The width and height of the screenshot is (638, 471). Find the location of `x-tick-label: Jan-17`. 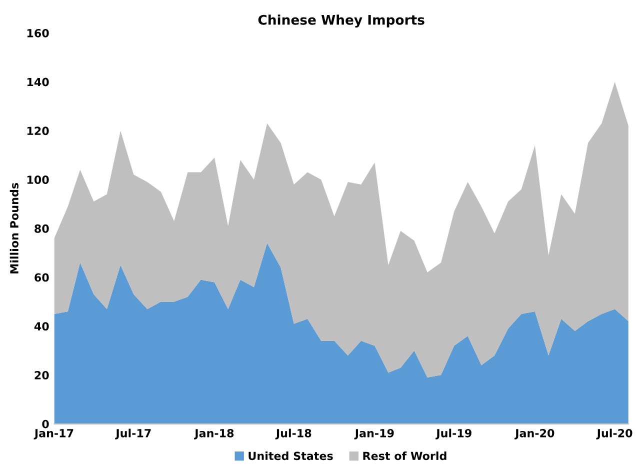

x-tick-label: Jan-17 is located at coordinates (54, 434).